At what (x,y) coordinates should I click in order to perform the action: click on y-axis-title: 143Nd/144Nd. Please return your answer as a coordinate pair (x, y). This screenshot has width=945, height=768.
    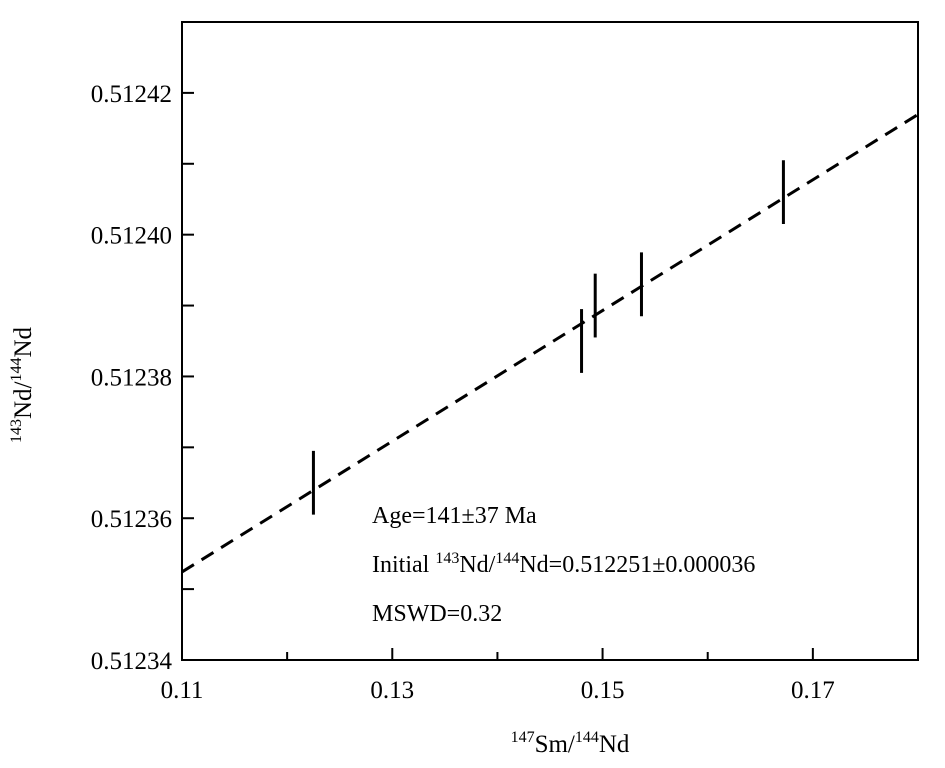
    Looking at the image, I should click on (22, 384).